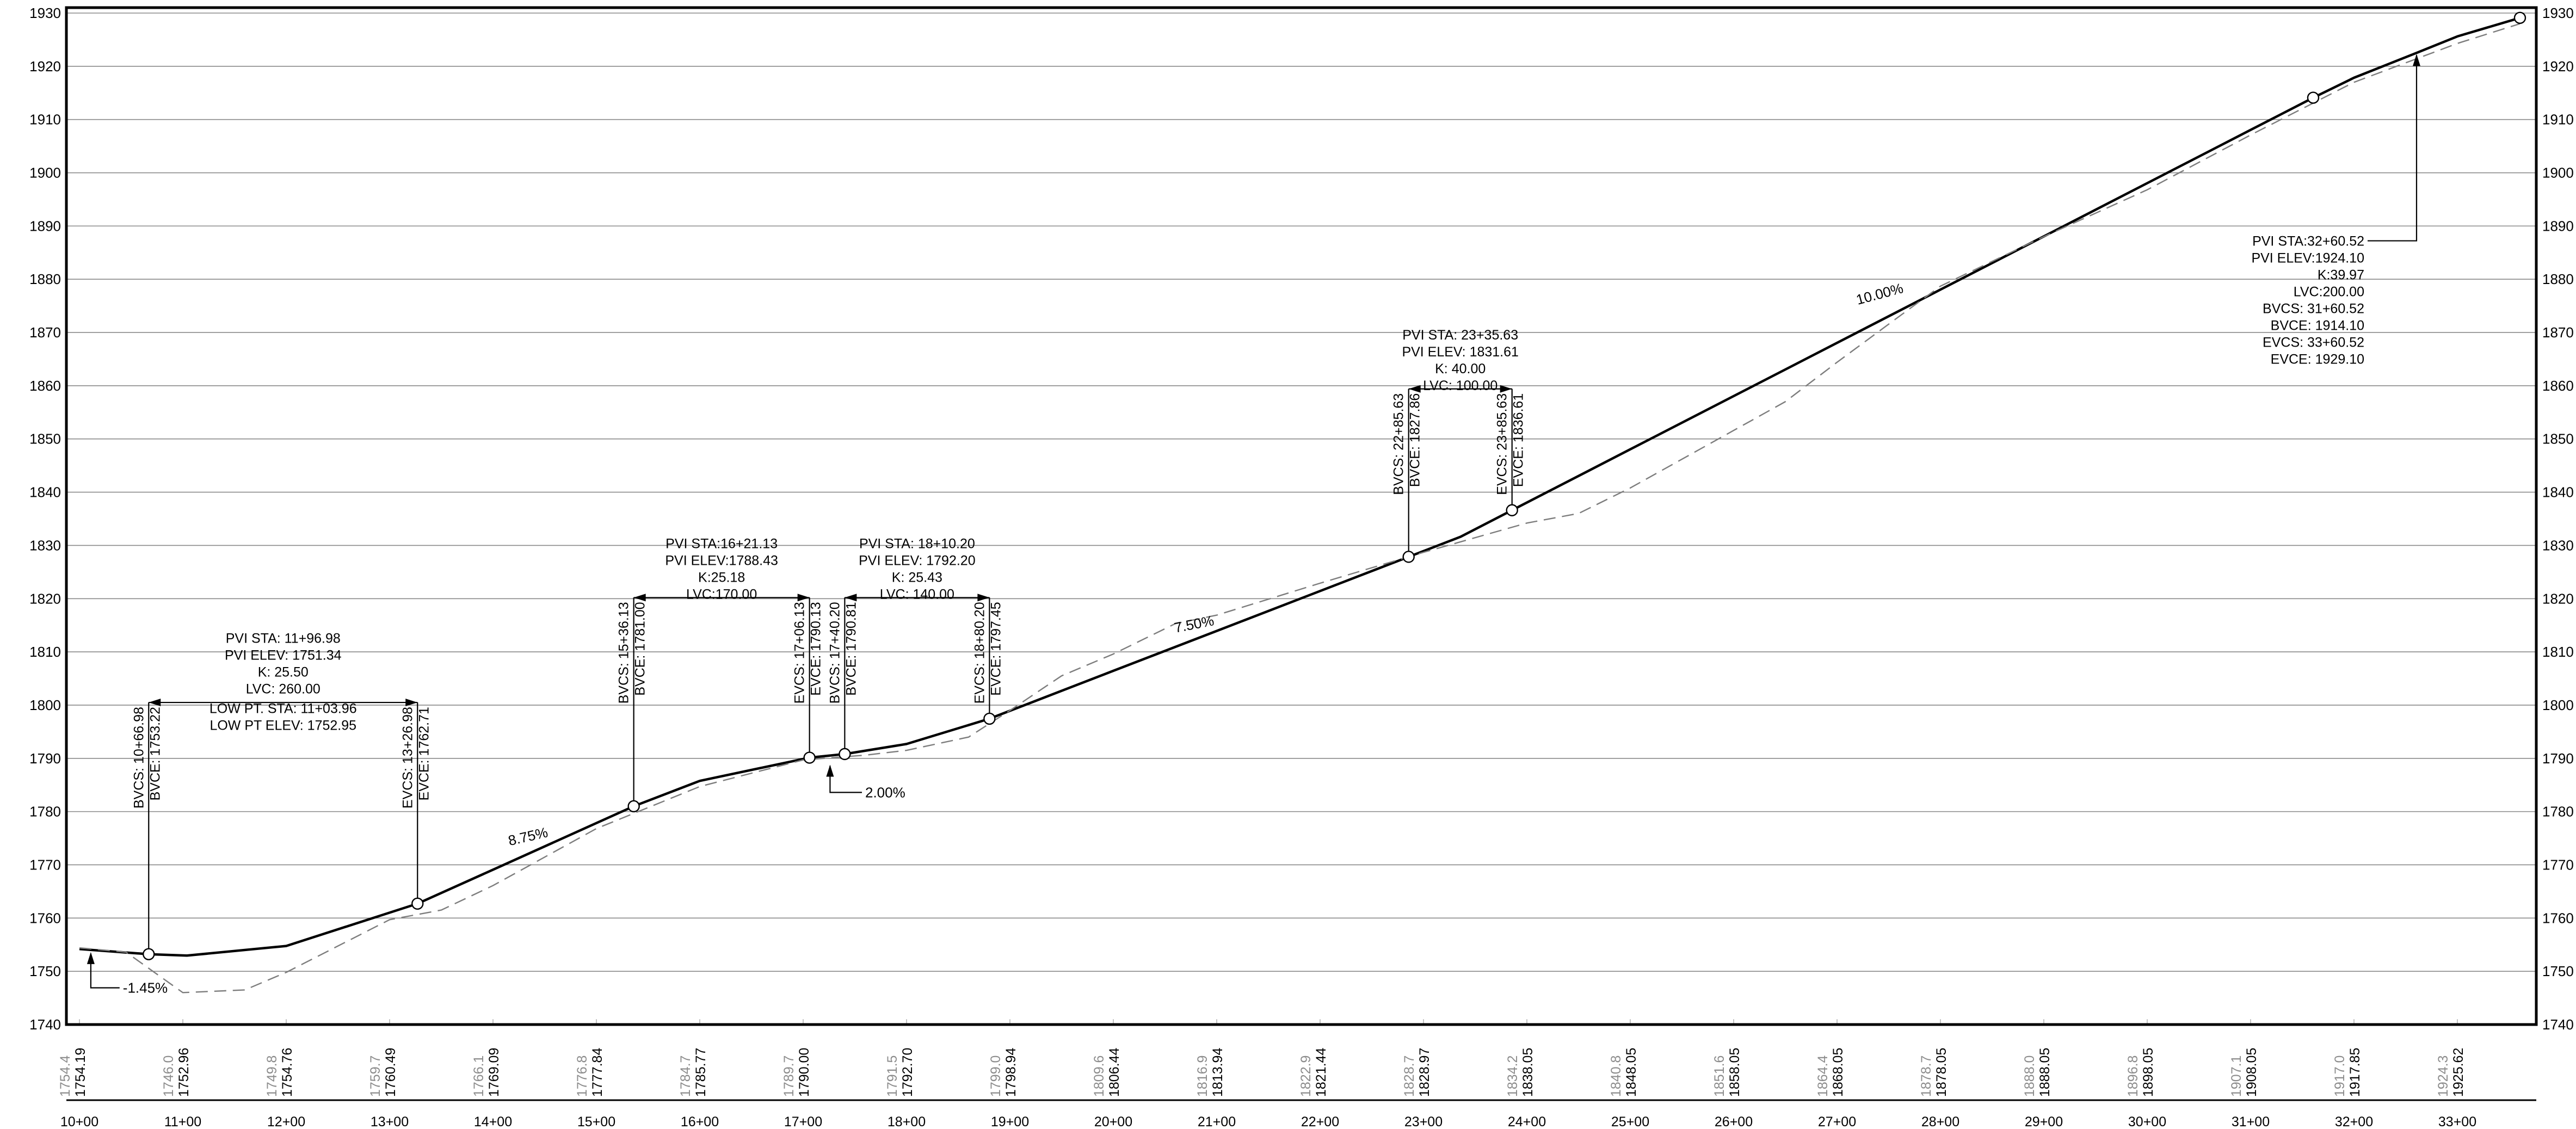  Describe the element at coordinates (800, 653) in the screenshot. I see `station-label: EVCS: 17+06.13` at that location.